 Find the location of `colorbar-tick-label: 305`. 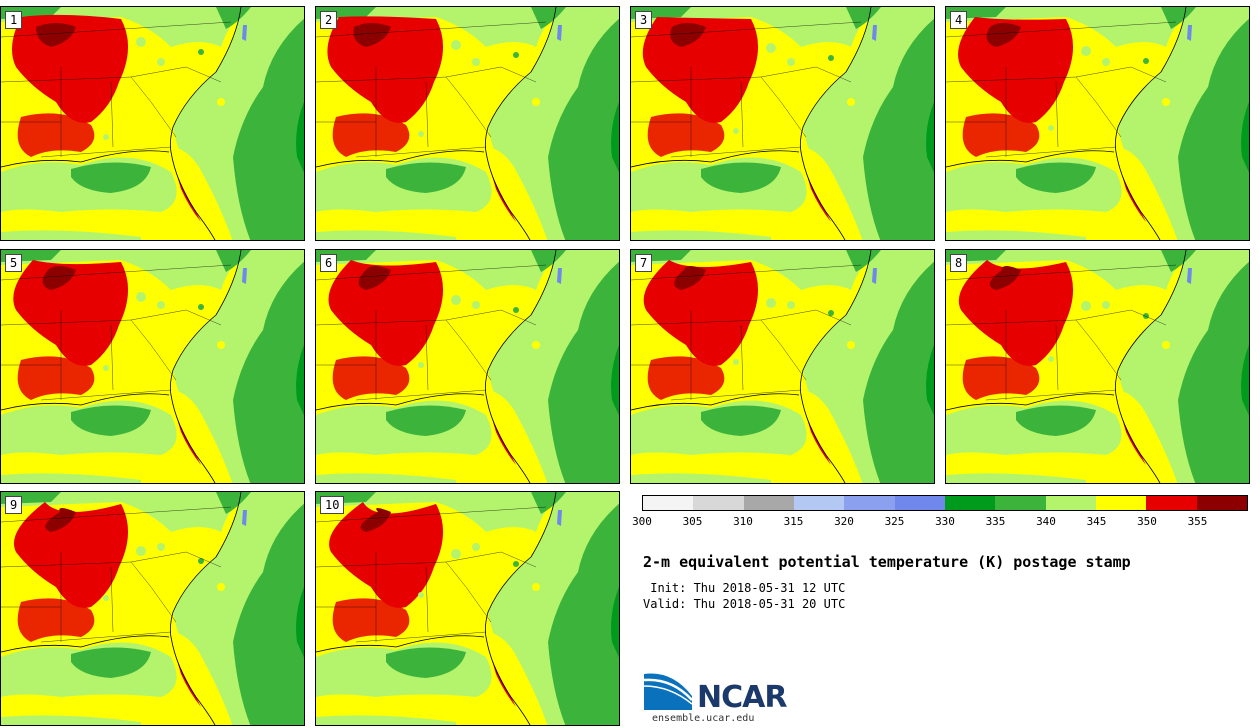

colorbar-tick-label: 305 is located at coordinates (692, 521).